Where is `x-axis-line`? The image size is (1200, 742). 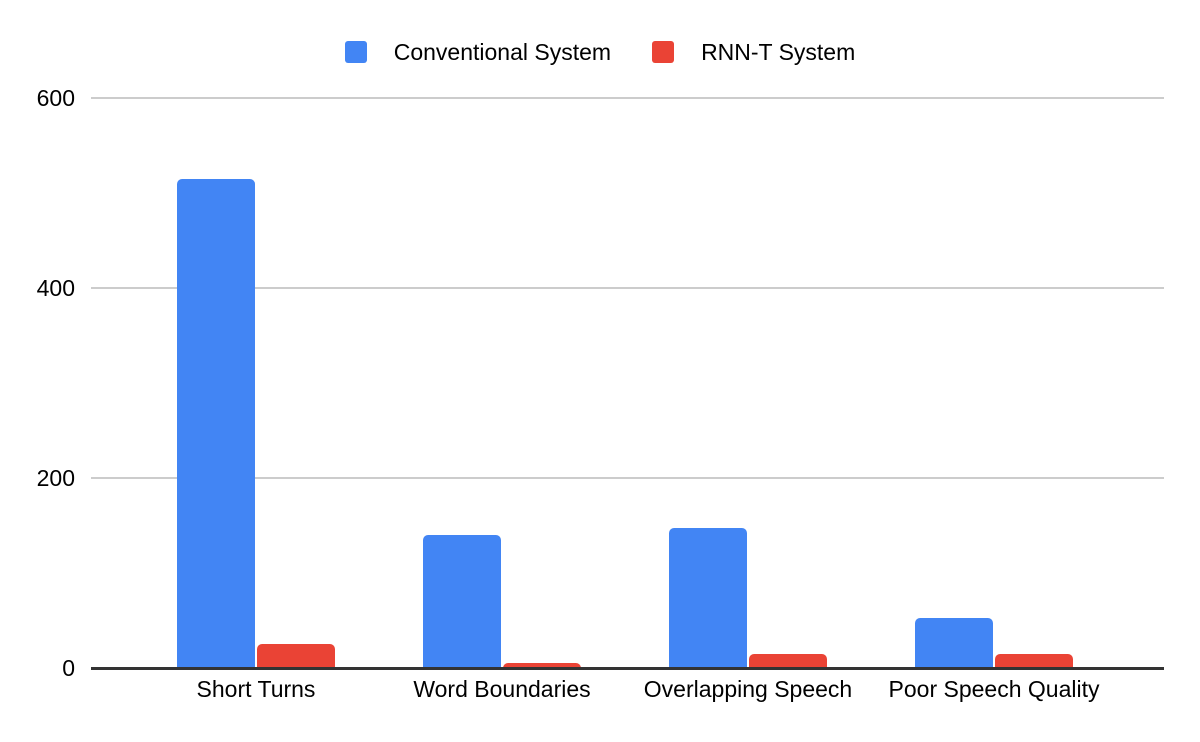
x-axis-line is located at coordinates (627, 668).